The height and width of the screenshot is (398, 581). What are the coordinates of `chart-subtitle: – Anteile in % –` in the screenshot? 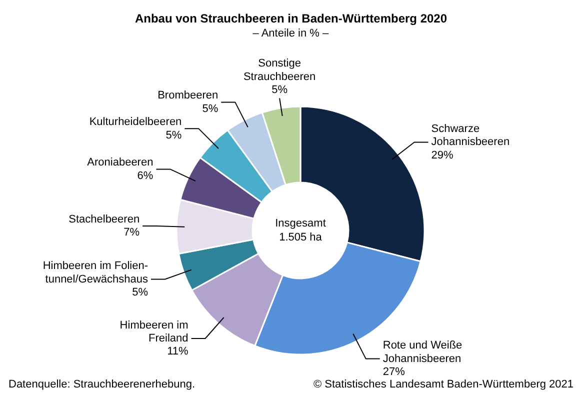 It's located at (291, 34).